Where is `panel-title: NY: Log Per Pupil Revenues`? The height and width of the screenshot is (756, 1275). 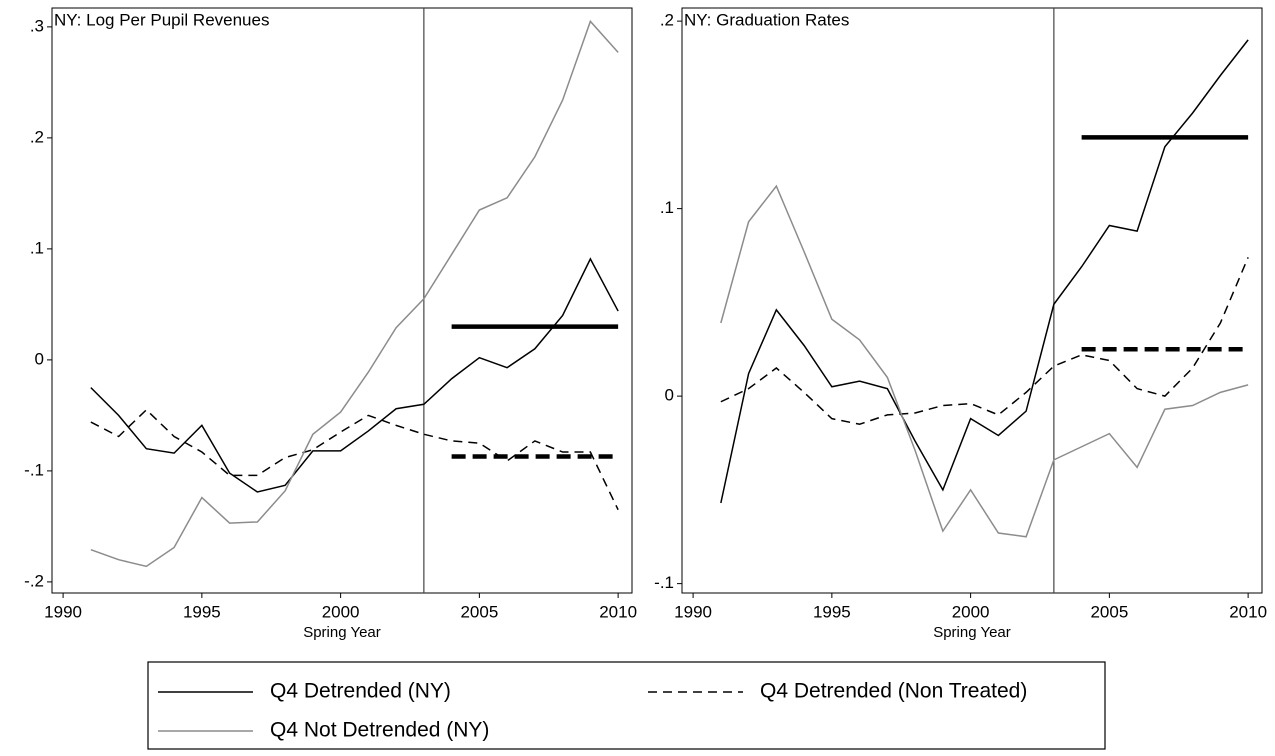
panel-title: NY: Log Per Pupil Revenues is located at coordinates (161, 19).